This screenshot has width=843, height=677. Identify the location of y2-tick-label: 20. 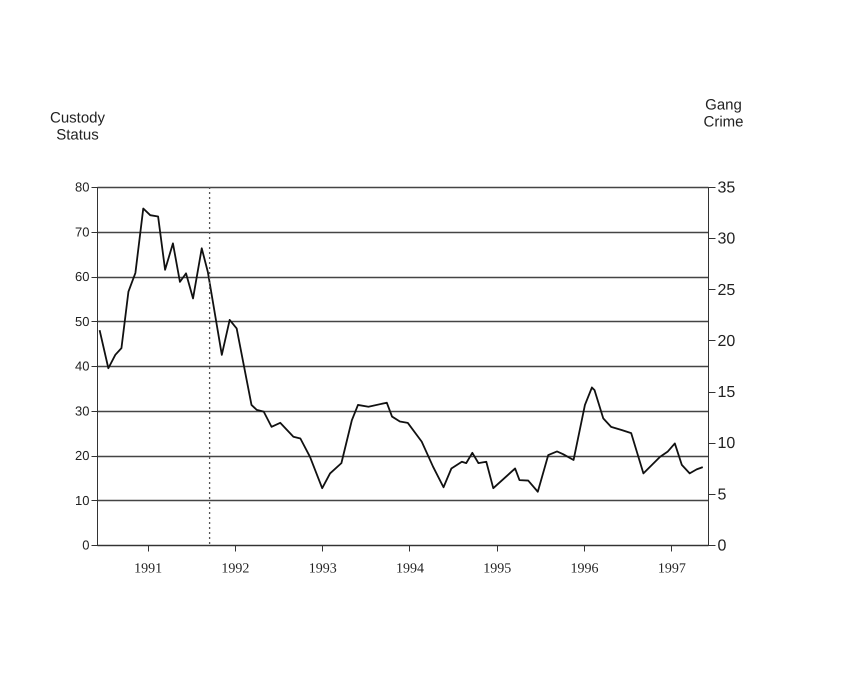
(727, 341).